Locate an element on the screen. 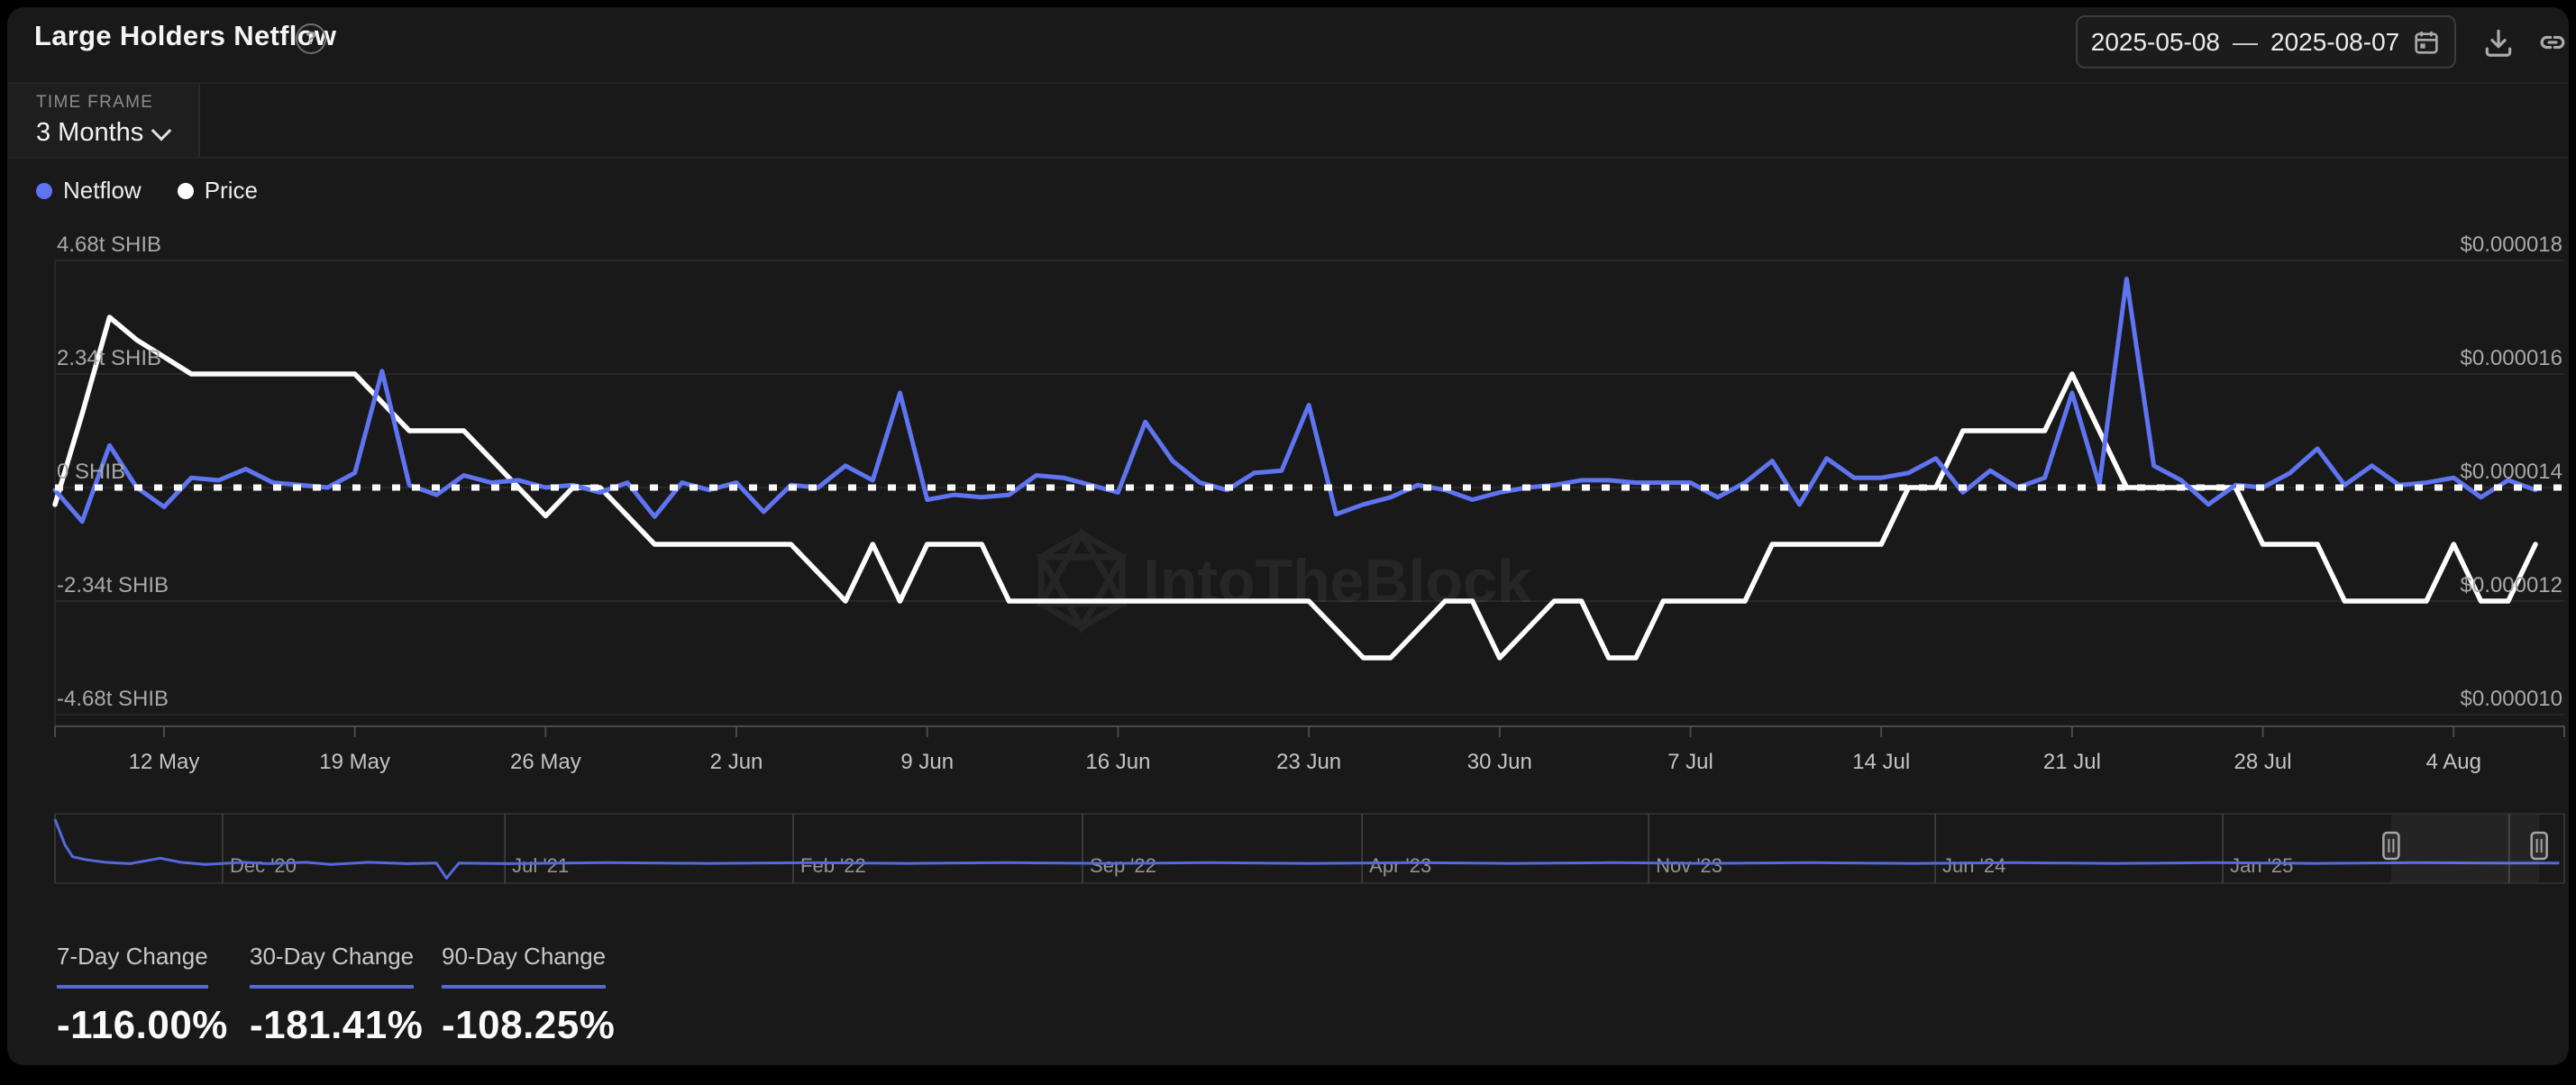 This screenshot has width=2576, height=1085. chart-legend: Netflow Price is located at coordinates (147, 191).